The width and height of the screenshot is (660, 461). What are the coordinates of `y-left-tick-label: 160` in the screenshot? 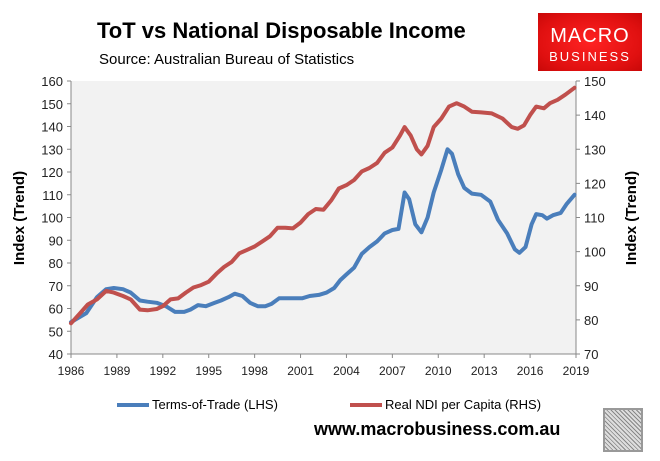 It's located at (52, 81).